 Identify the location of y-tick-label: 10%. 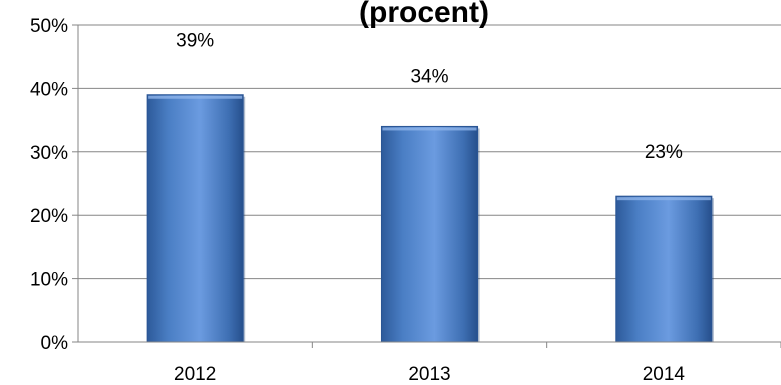
(49, 280).